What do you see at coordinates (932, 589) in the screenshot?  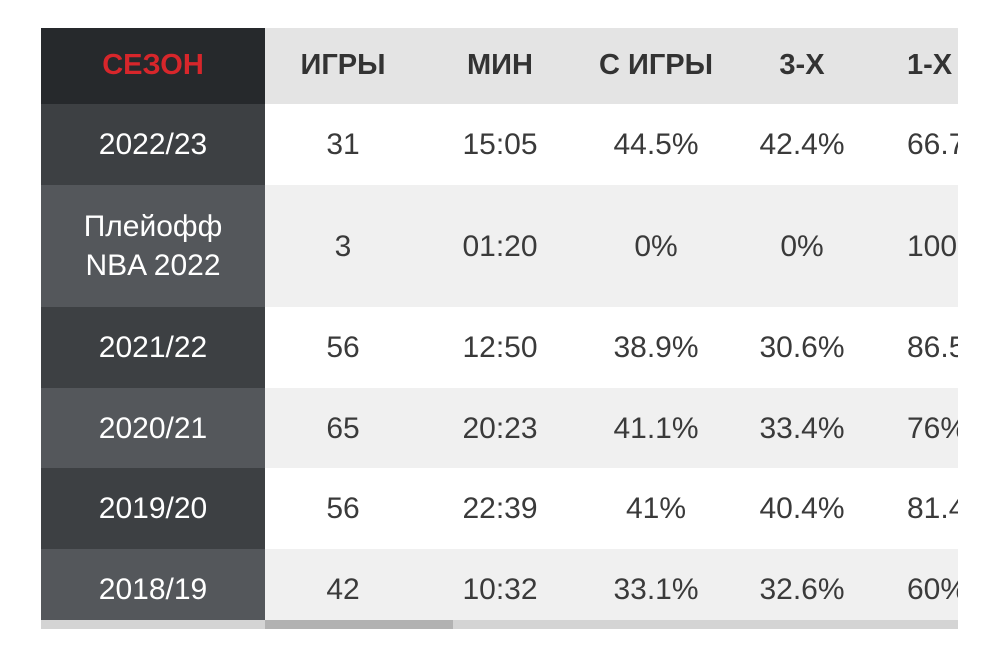 I see `free-throw-pct-cell: 60%` at bounding box center [932, 589].